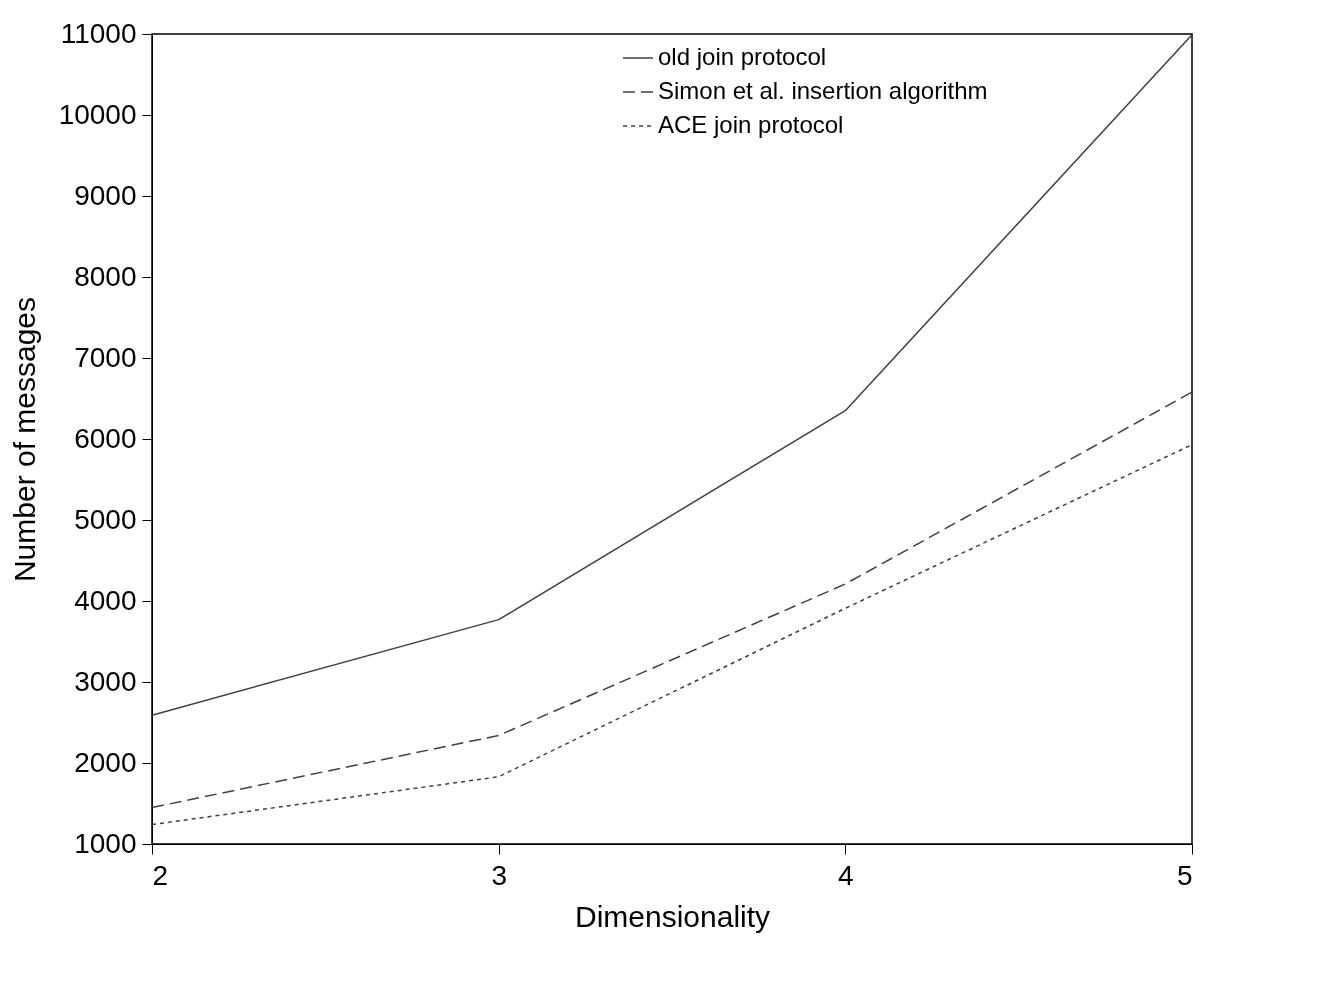 This screenshot has height=991, width=1332. I want to click on legend-label: Simon et al. insertion algorithm, so click(823, 90).